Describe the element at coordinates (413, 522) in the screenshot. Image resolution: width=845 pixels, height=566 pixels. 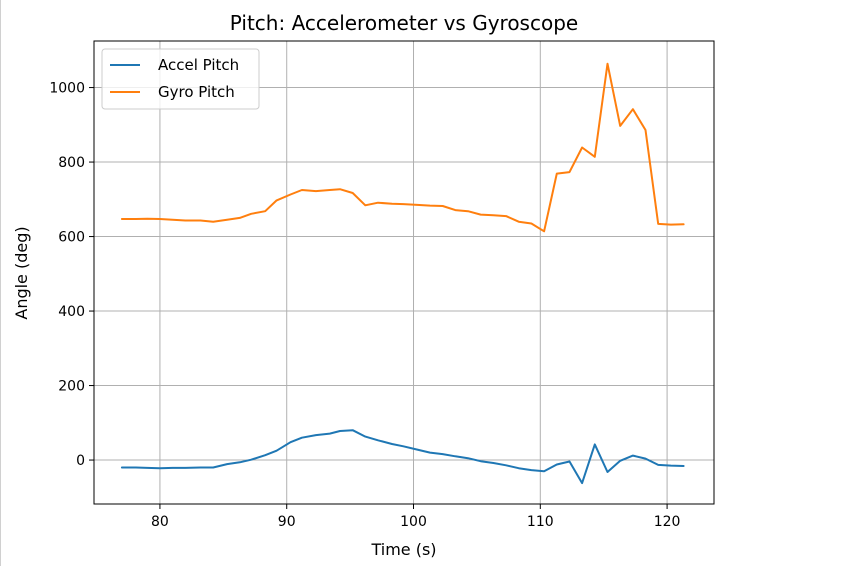
I see `x-tick-label: 100` at that location.